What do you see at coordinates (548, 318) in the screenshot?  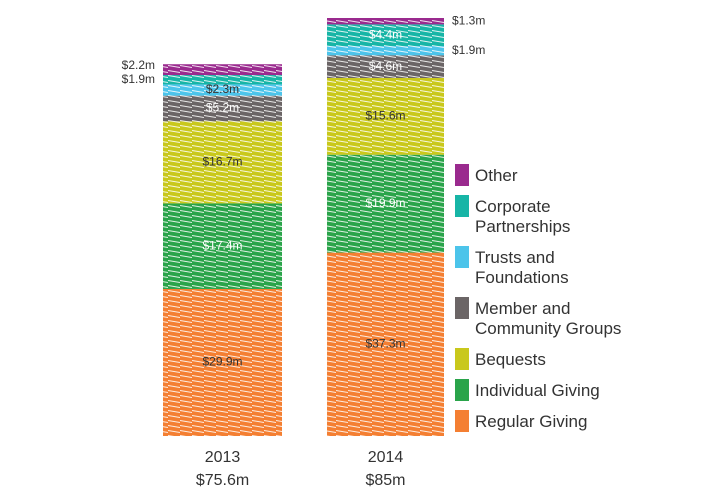 I see `legend-label: Member and Community Groups` at bounding box center [548, 318].